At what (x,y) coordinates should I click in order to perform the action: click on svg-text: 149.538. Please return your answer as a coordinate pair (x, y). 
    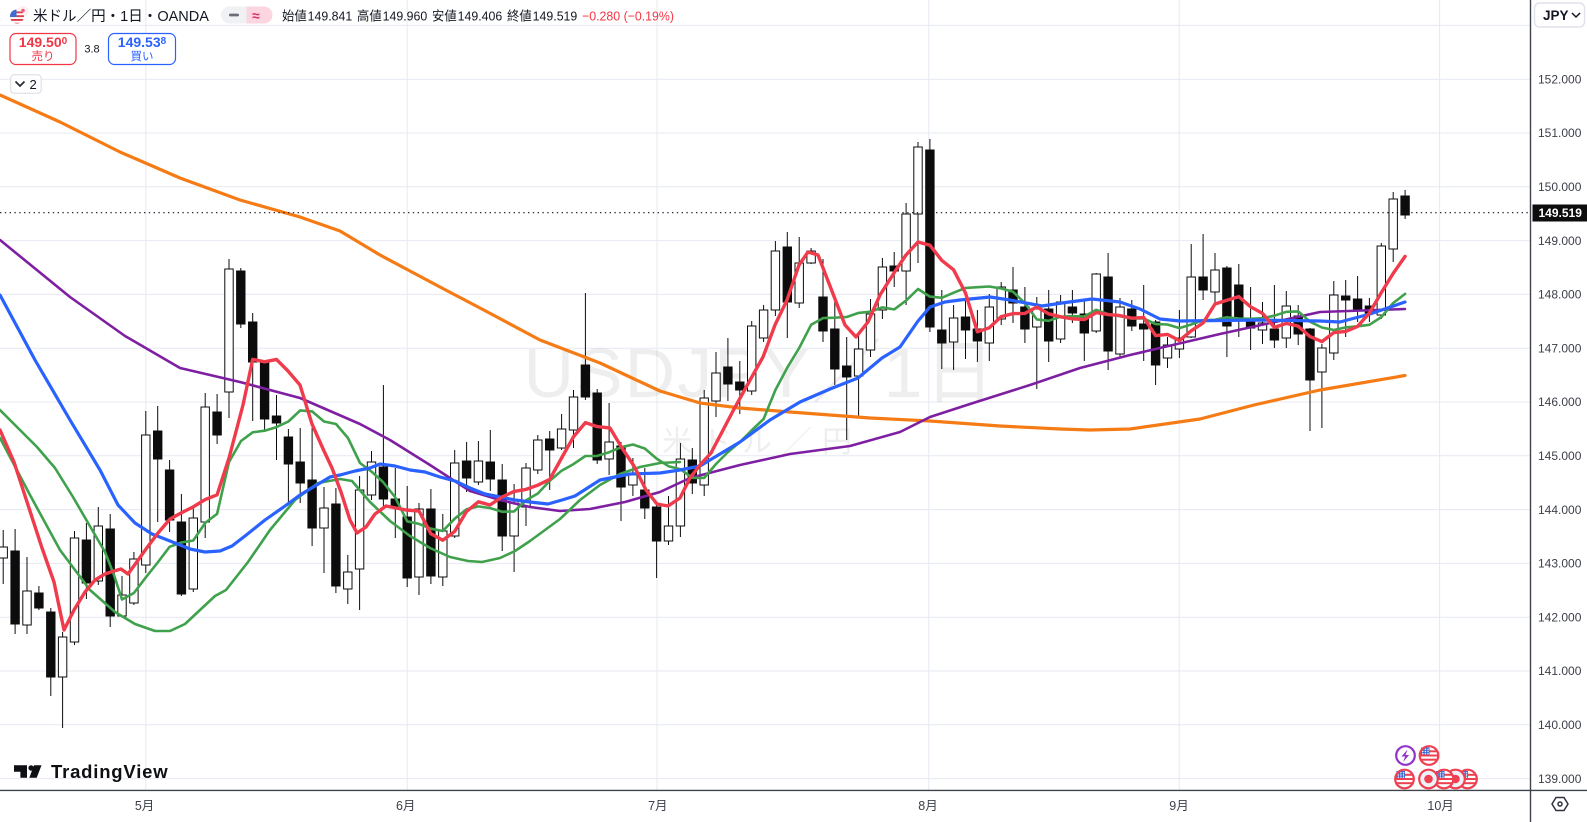
    Looking at the image, I should click on (142, 42).